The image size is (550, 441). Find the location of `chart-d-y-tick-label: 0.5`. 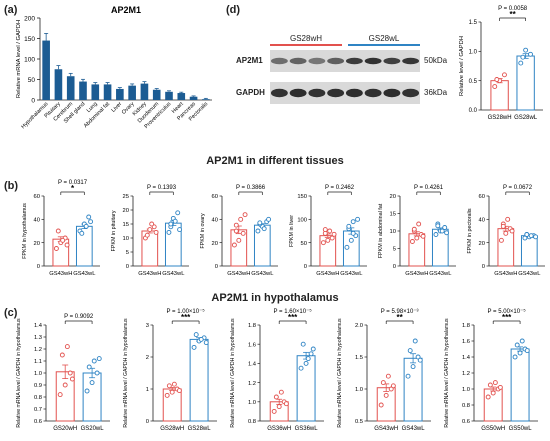

chart-d-y-tick-label: 0.5 is located at coordinates (473, 82).